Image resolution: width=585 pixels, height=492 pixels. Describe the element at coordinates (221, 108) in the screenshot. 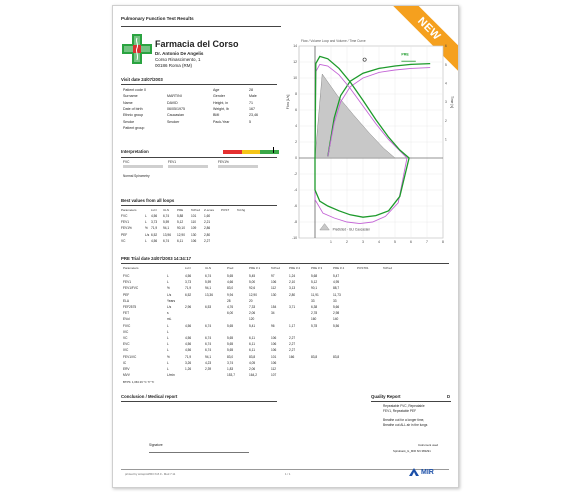

I see `patient-field-label: Weight, lb` at that location.